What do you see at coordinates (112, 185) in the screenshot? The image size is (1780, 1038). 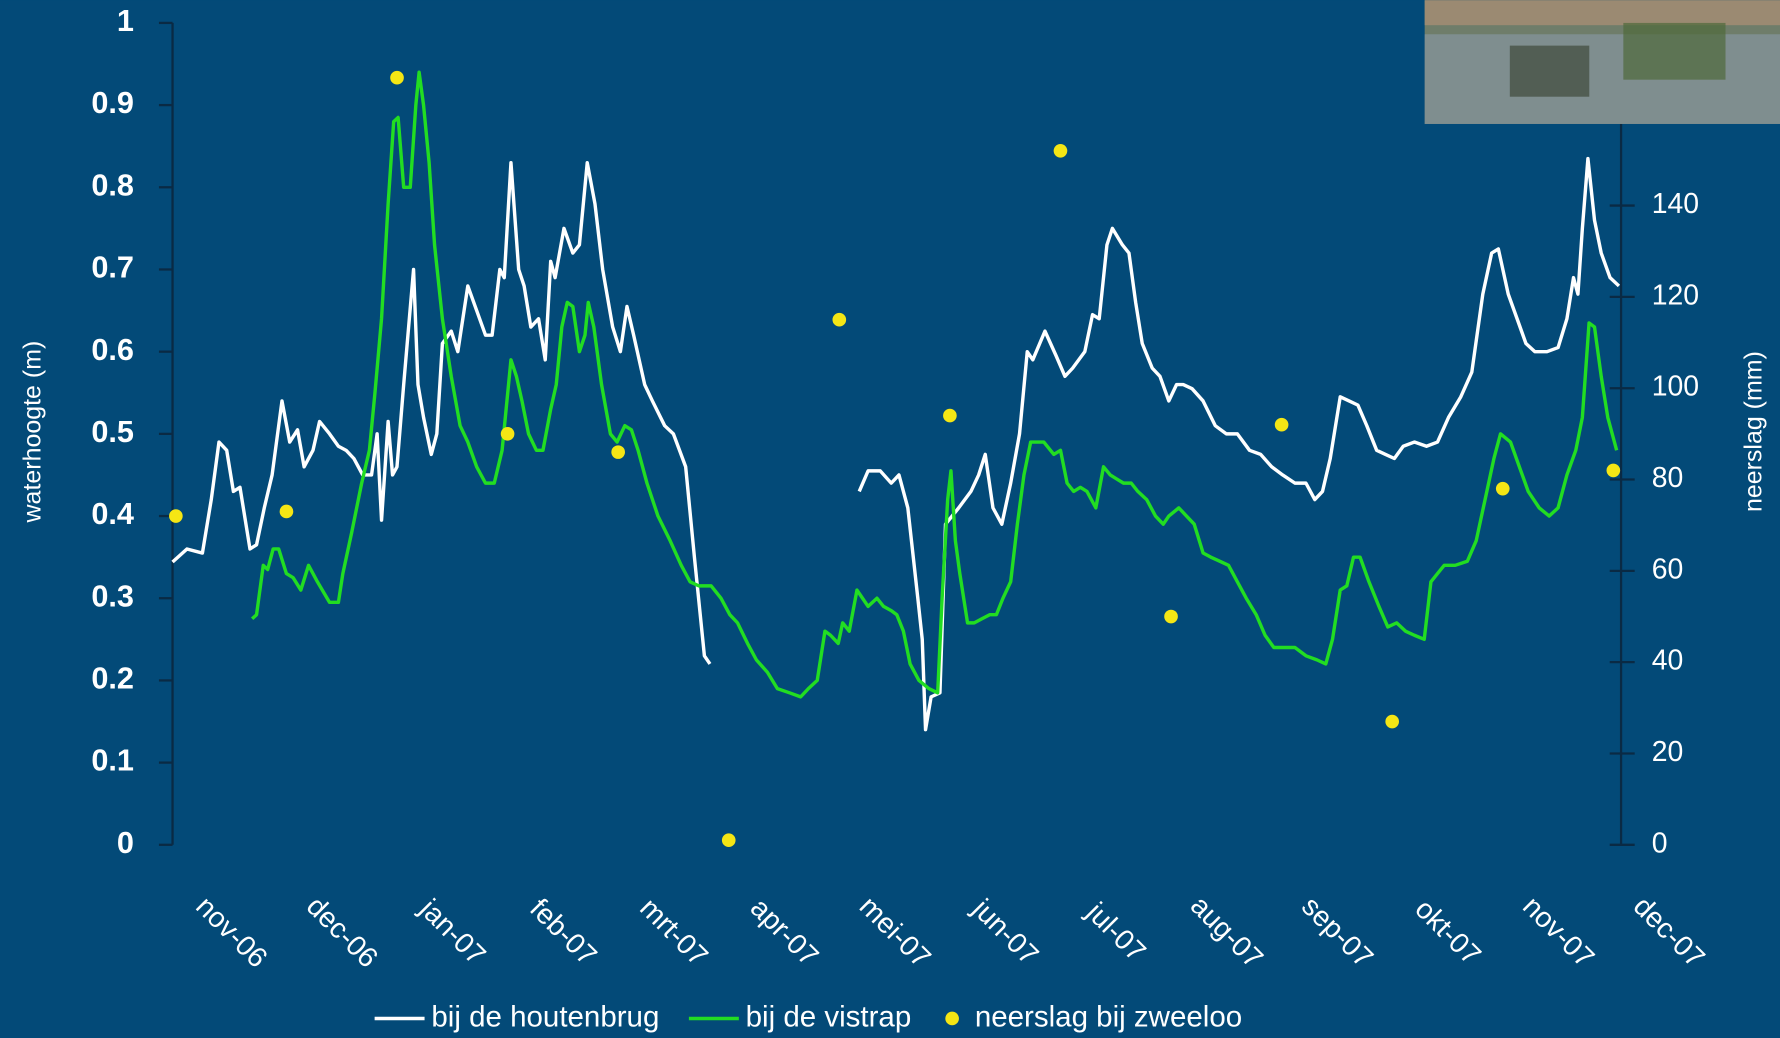 I see `y-tick-label: 0.8` at bounding box center [112, 185].